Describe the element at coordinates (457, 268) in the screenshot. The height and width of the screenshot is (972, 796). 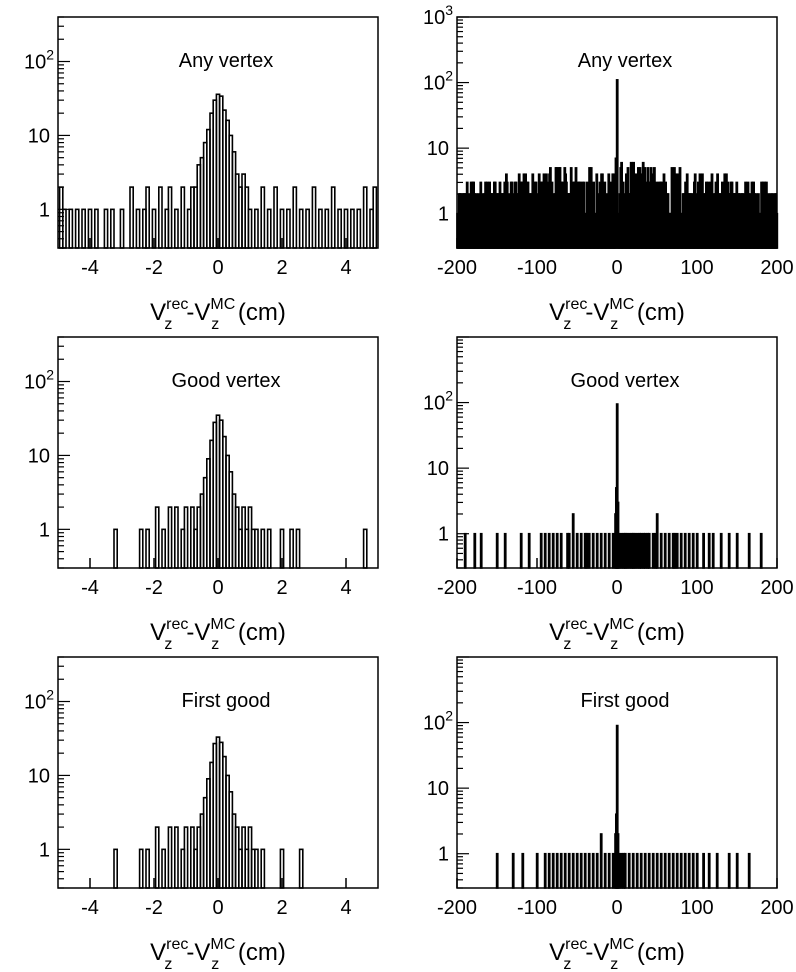
I see `x-tick-label: -200` at that location.